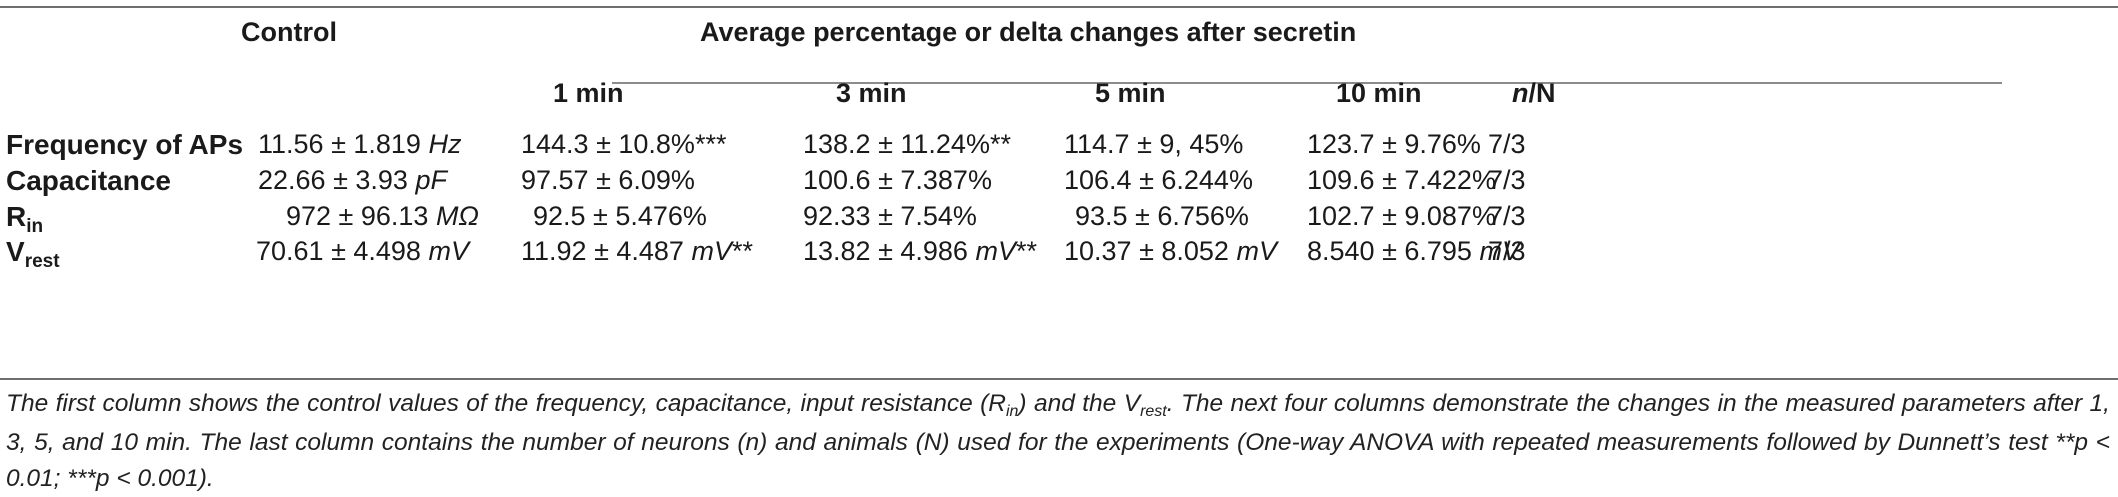 This screenshot has width=2118, height=497. What do you see at coordinates (1059, 7) in the screenshot?
I see `table-top-rule` at bounding box center [1059, 7].